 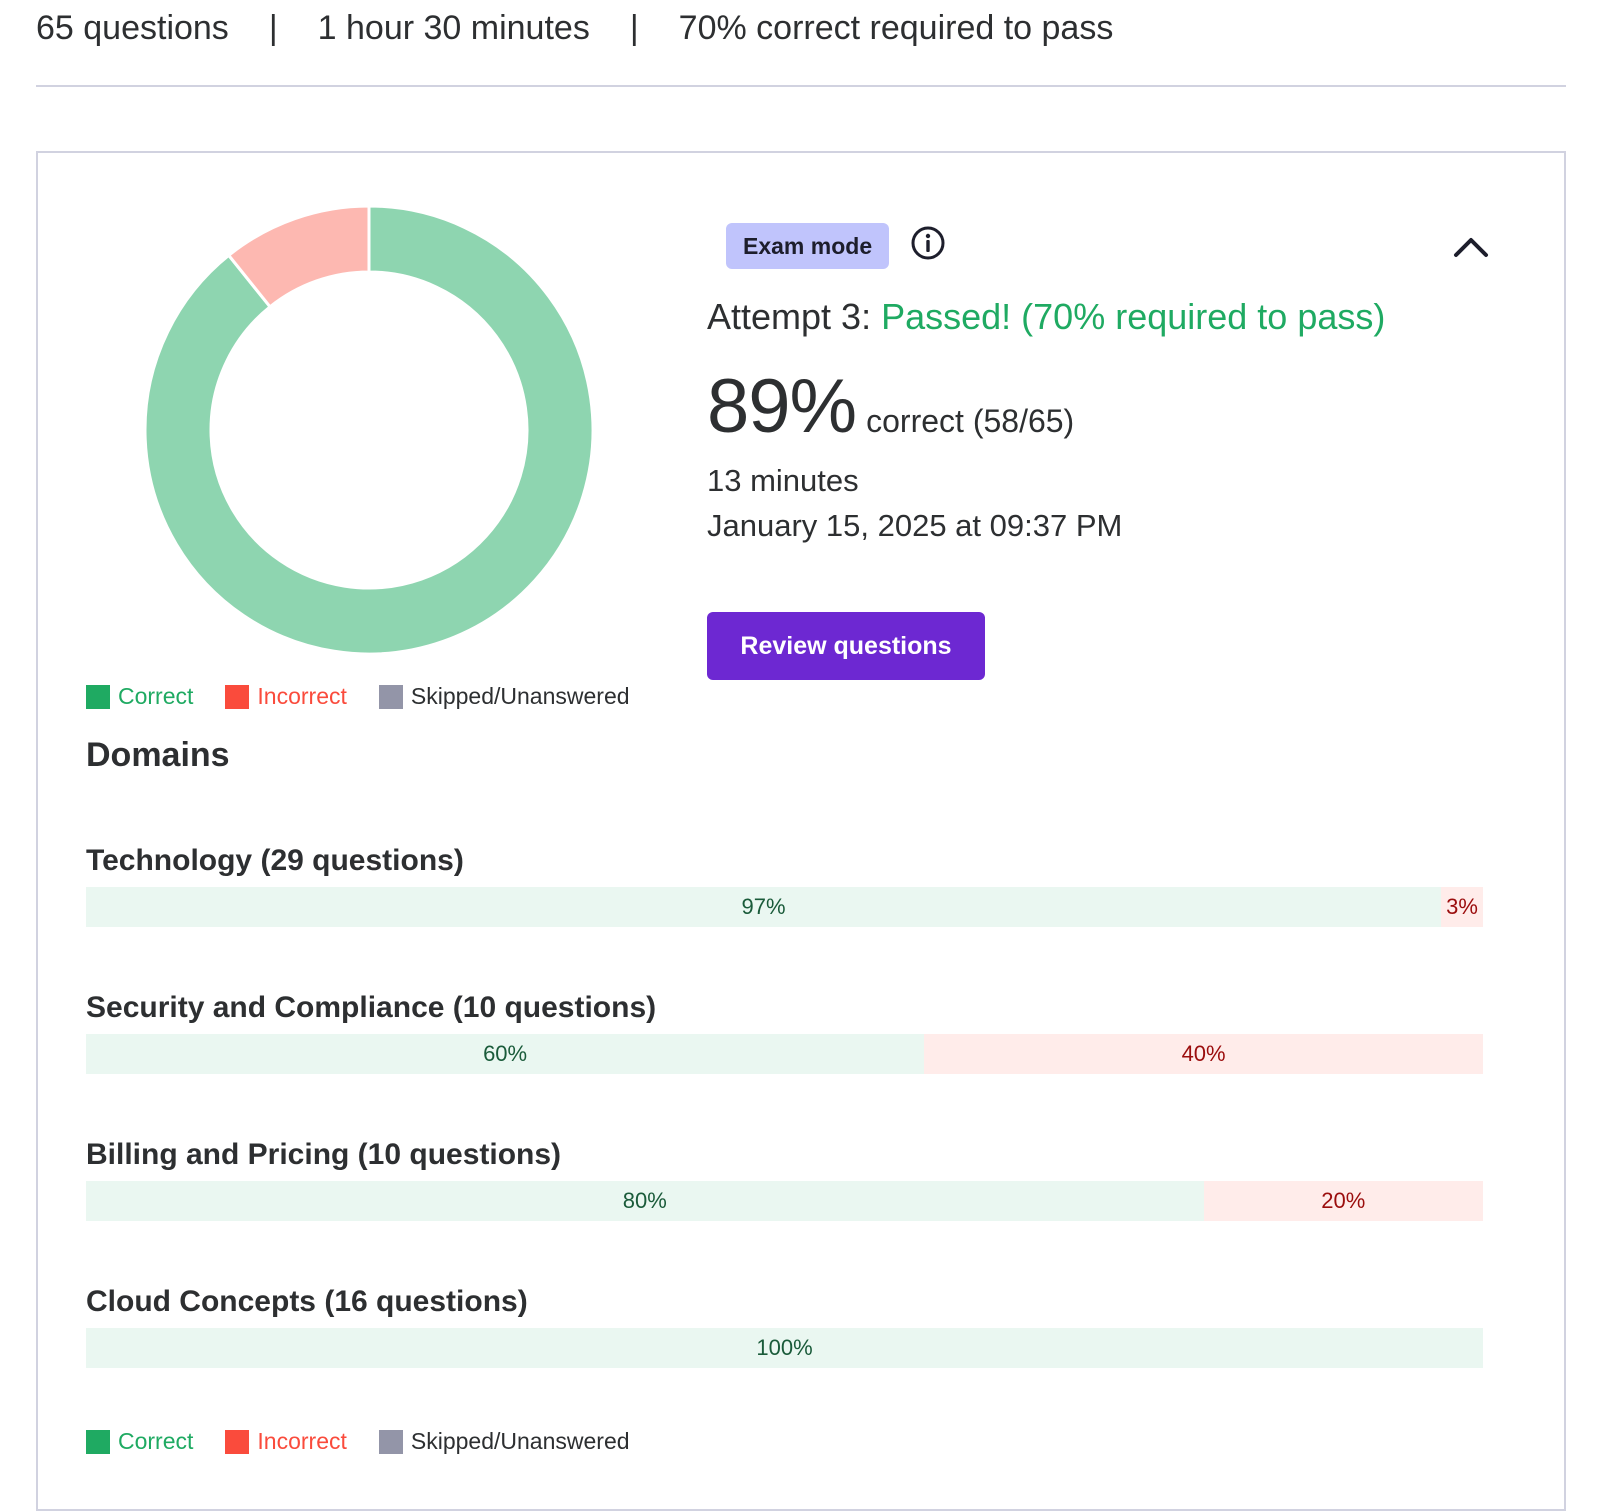 What do you see at coordinates (801, 86) in the screenshot?
I see `summary-divider` at bounding box center [801, 86].